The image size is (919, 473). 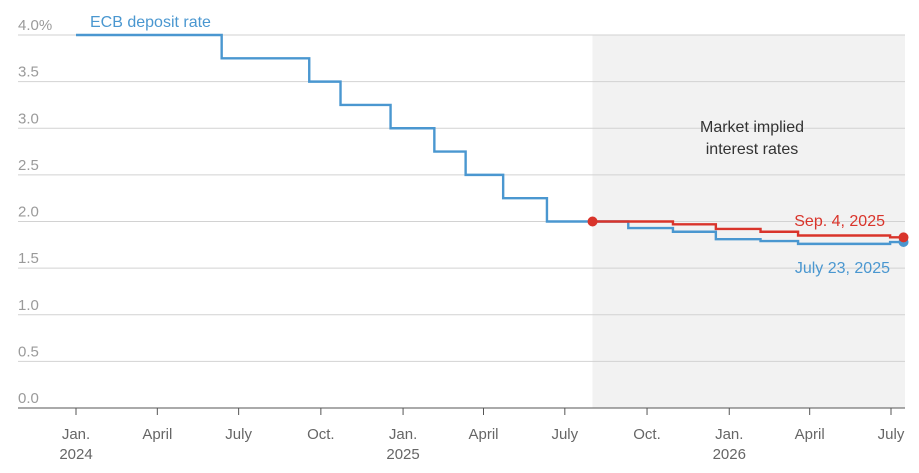 What do you see at coordinates (35, 25) in the screenshot?
I see `y-tick-label: 4.0%` at bounding box center [35, 25].